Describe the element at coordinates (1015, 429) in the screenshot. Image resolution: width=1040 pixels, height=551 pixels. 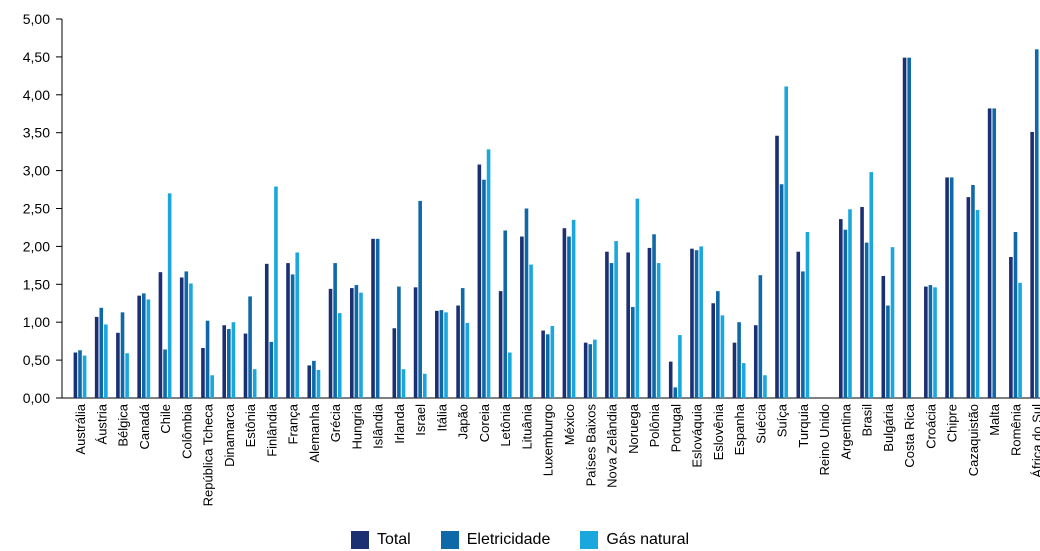
I see `x-category-label: Romênia` at that location.